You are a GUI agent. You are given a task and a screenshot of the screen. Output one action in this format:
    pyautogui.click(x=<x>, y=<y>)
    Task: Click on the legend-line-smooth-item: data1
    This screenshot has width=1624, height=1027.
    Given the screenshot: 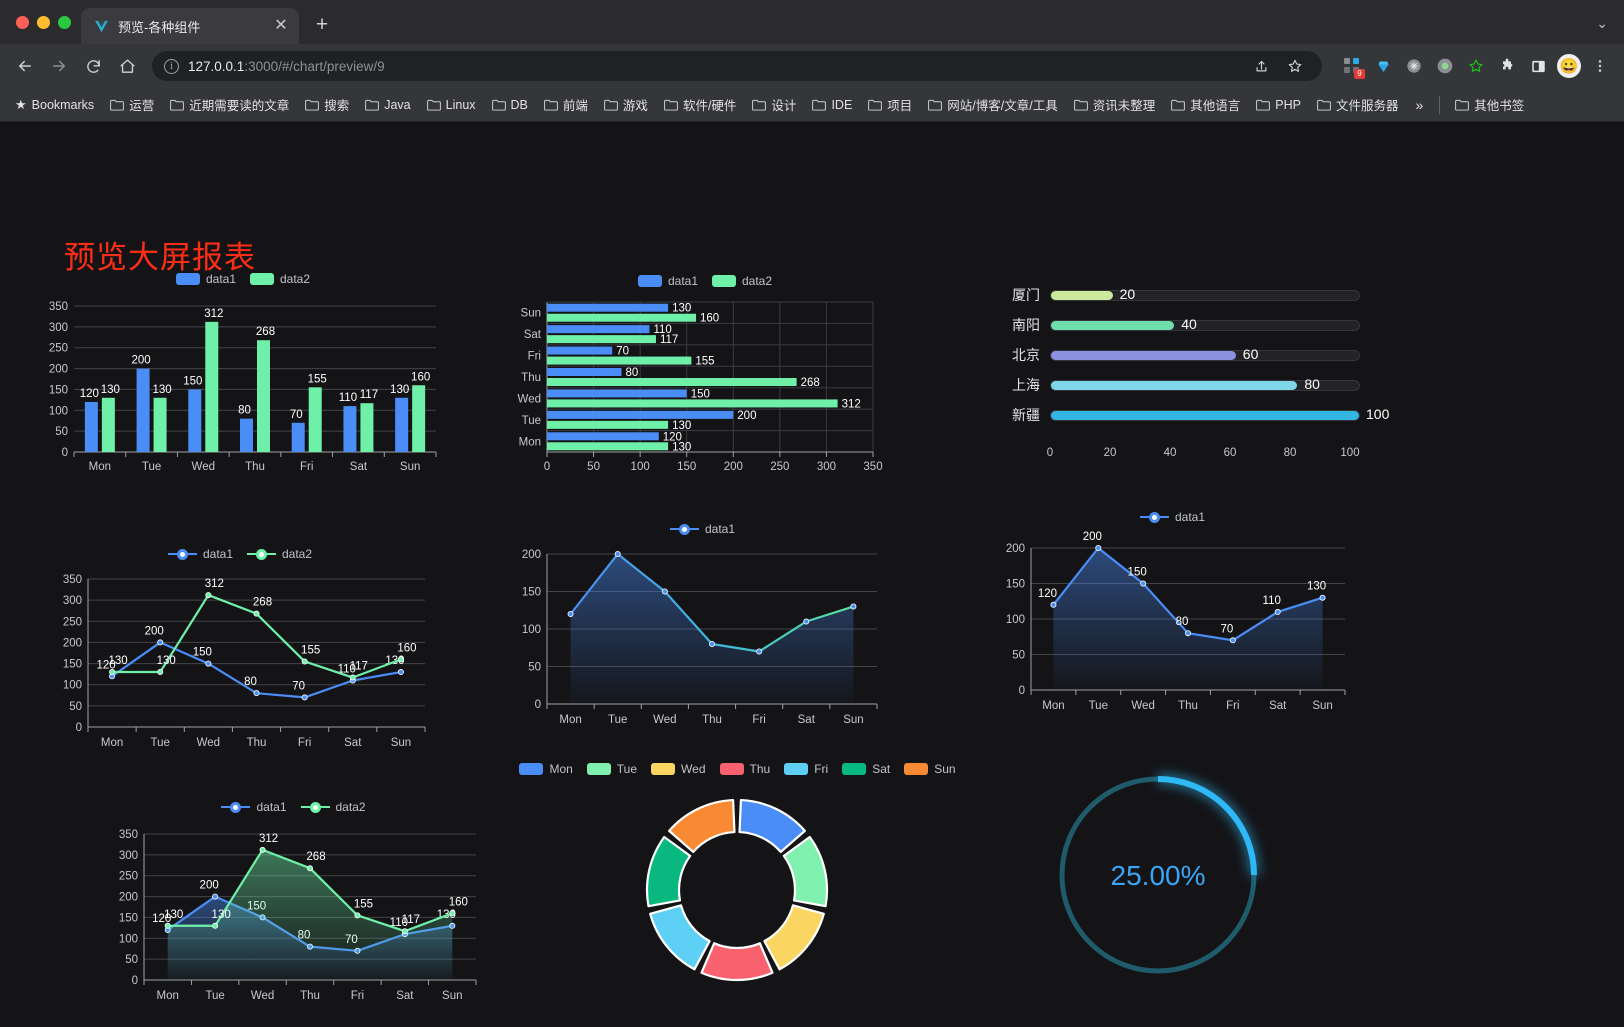 What is the action you would take?
    pyautogui.click(x=702, y=529)
    